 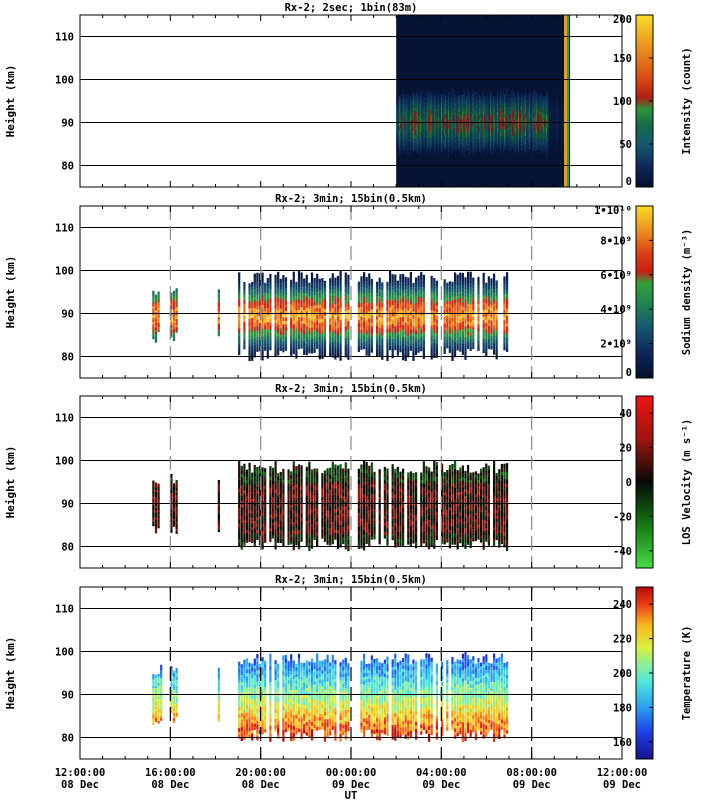 What do you see at coordinates (616, 241) in the screenshot?
I see `colorbar-tick-label: 8•10⁹` at bounding box center [616, 241].